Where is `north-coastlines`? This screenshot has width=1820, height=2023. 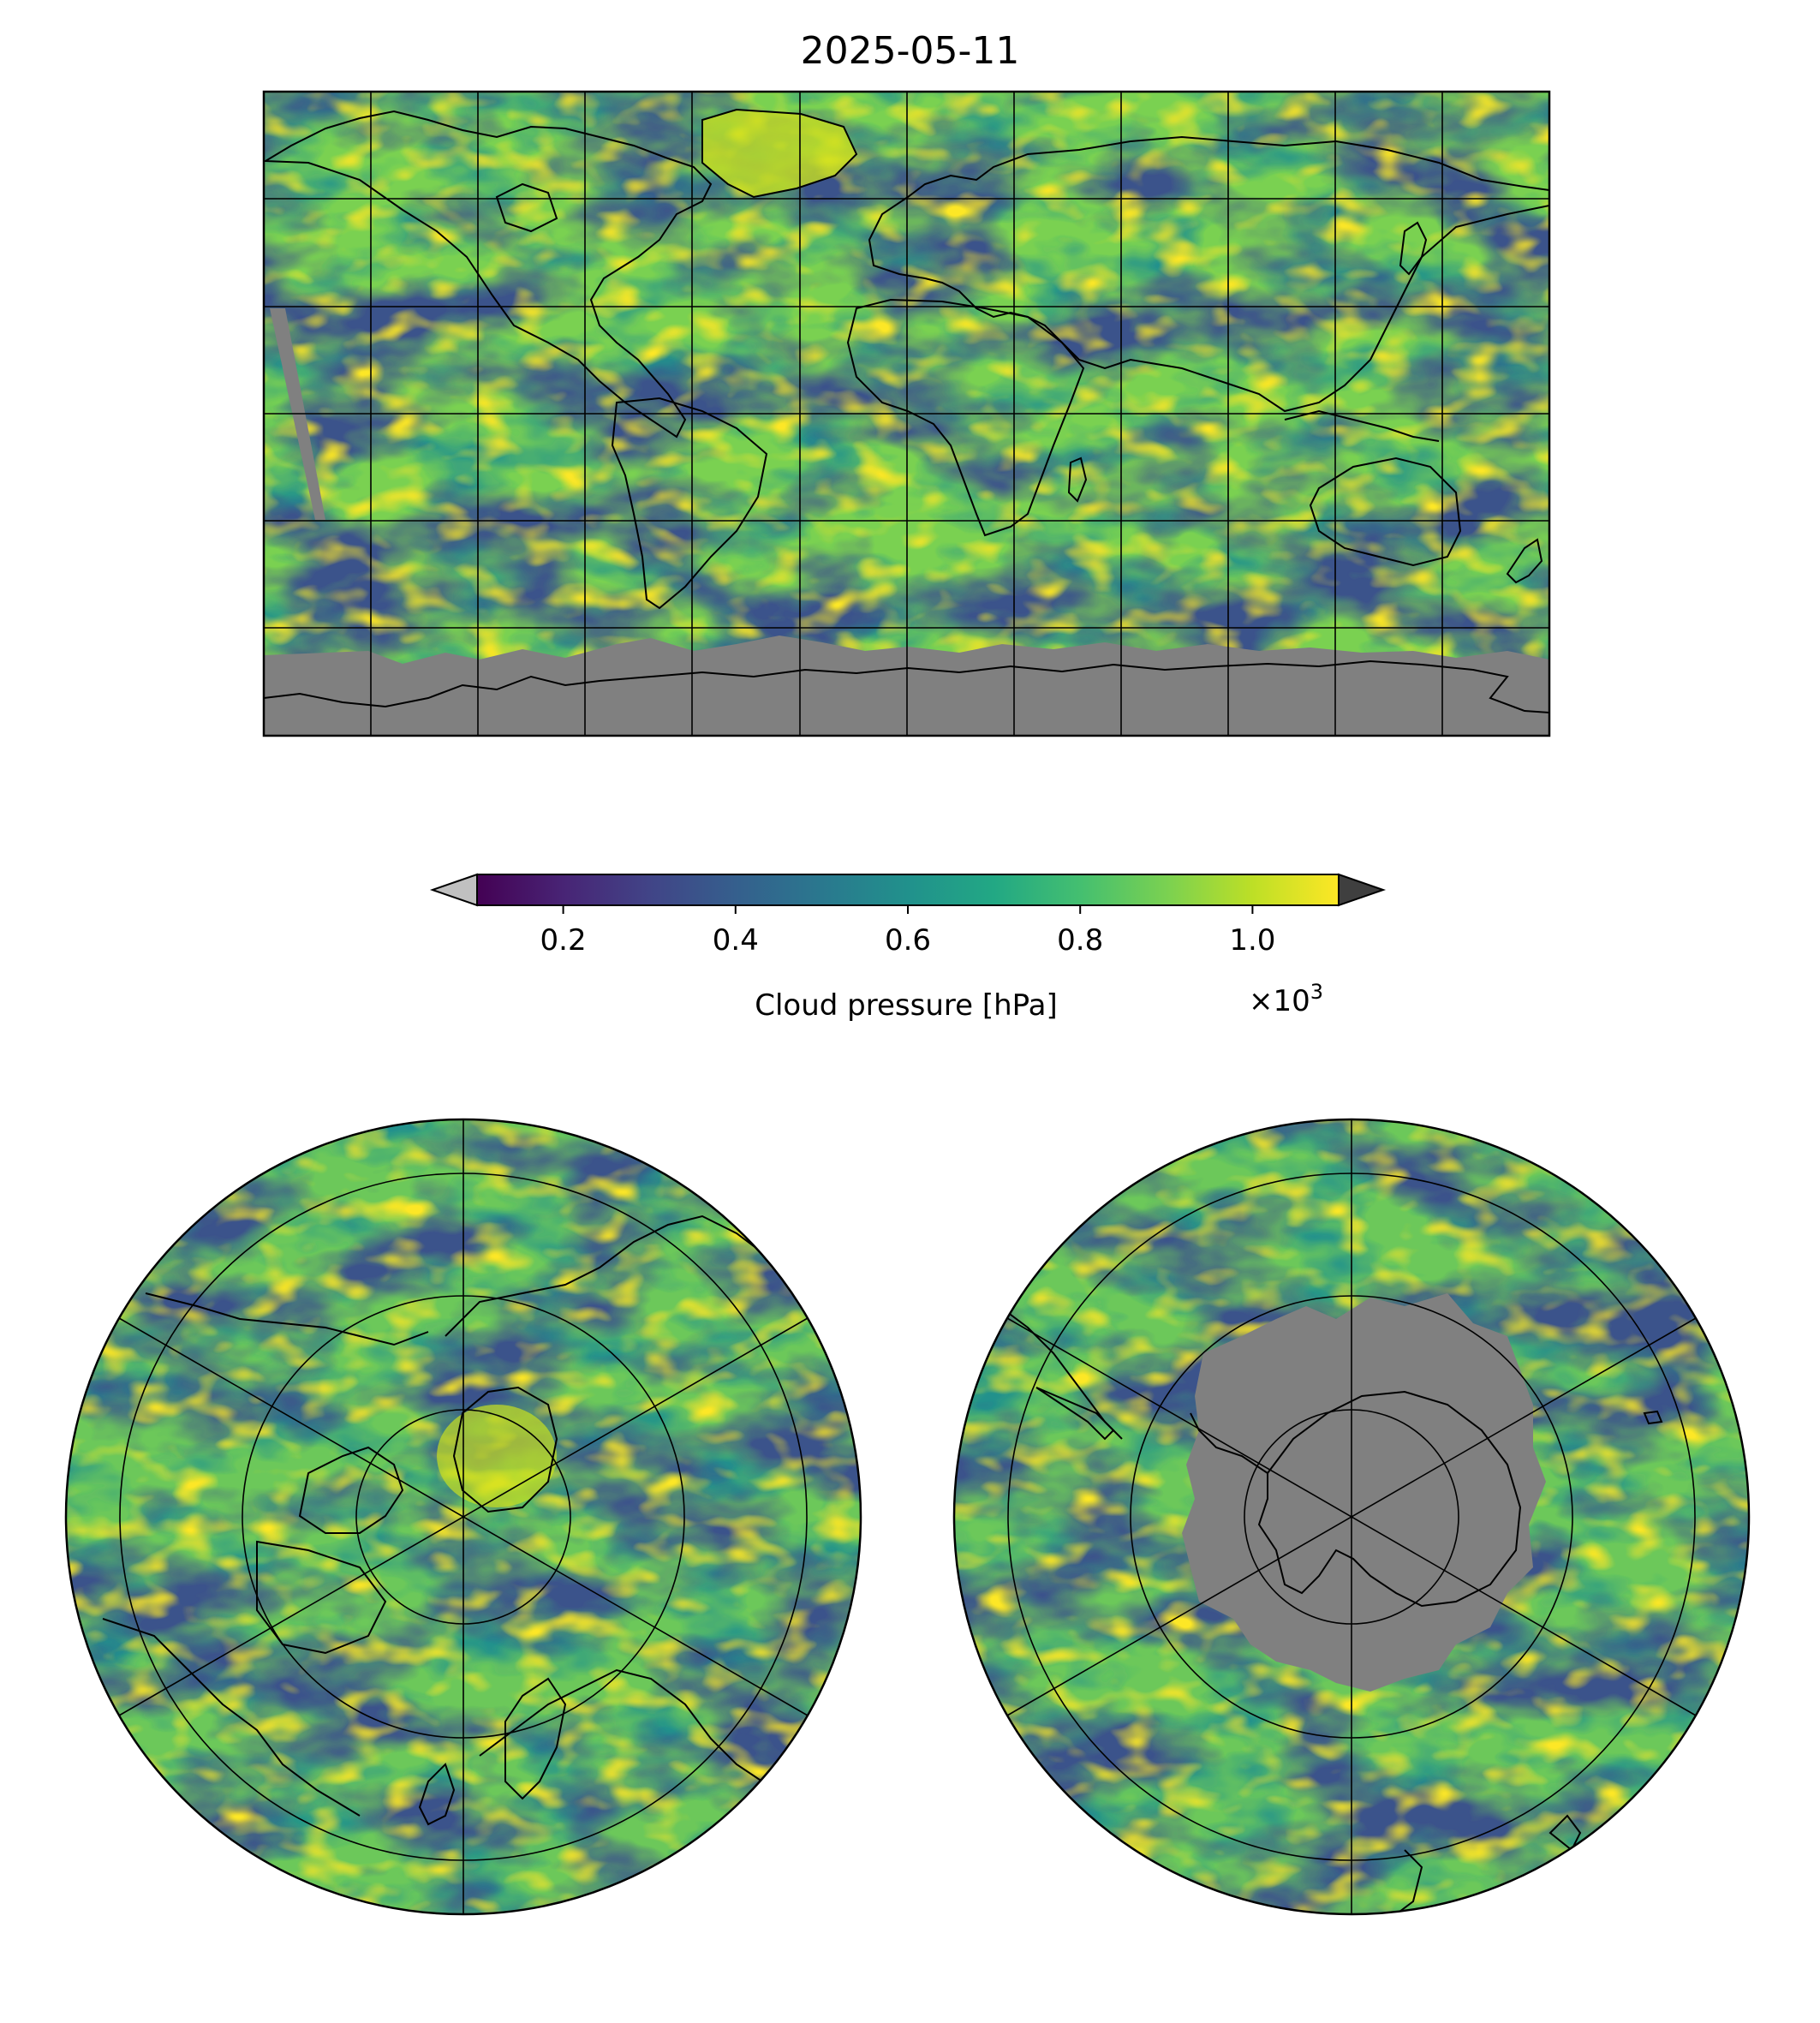
north-coastlines is located at coordinates (437, 1520).